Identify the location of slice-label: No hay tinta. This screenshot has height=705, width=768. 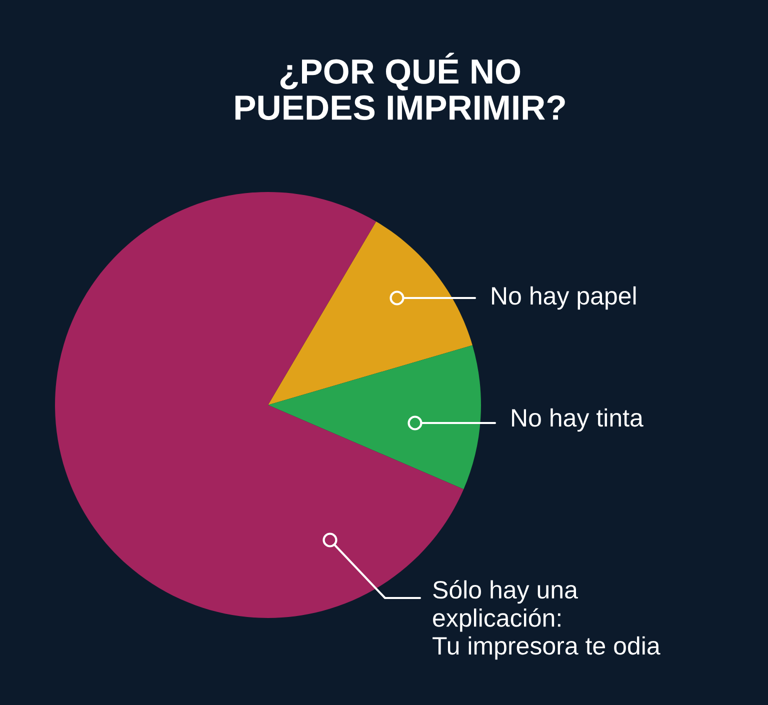
(578, 420).